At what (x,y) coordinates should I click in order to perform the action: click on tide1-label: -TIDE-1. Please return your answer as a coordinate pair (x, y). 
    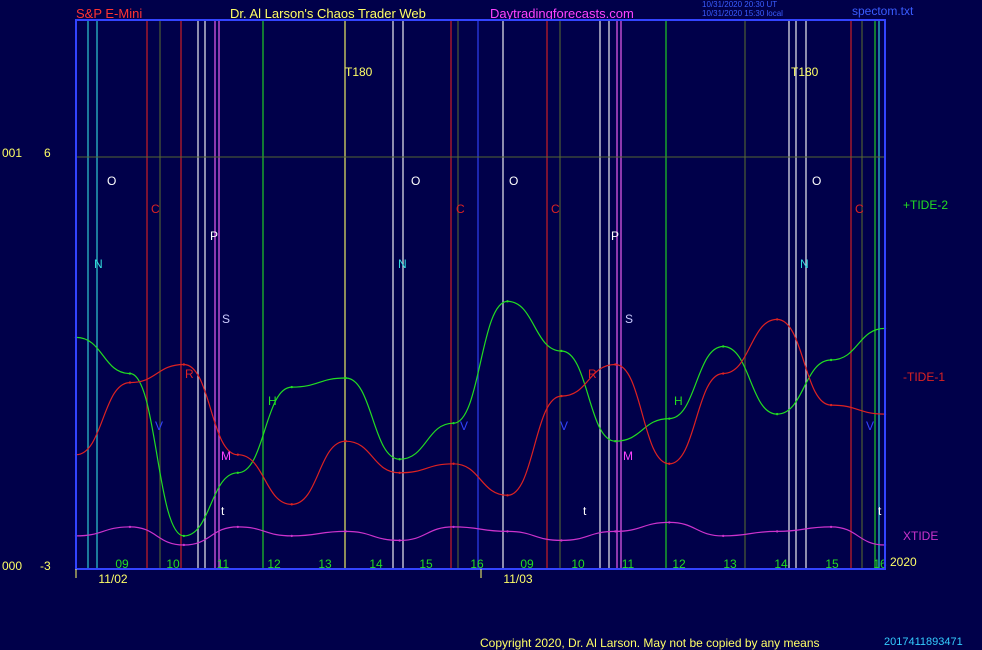
    Looking at the image, I should click on (924, 377).